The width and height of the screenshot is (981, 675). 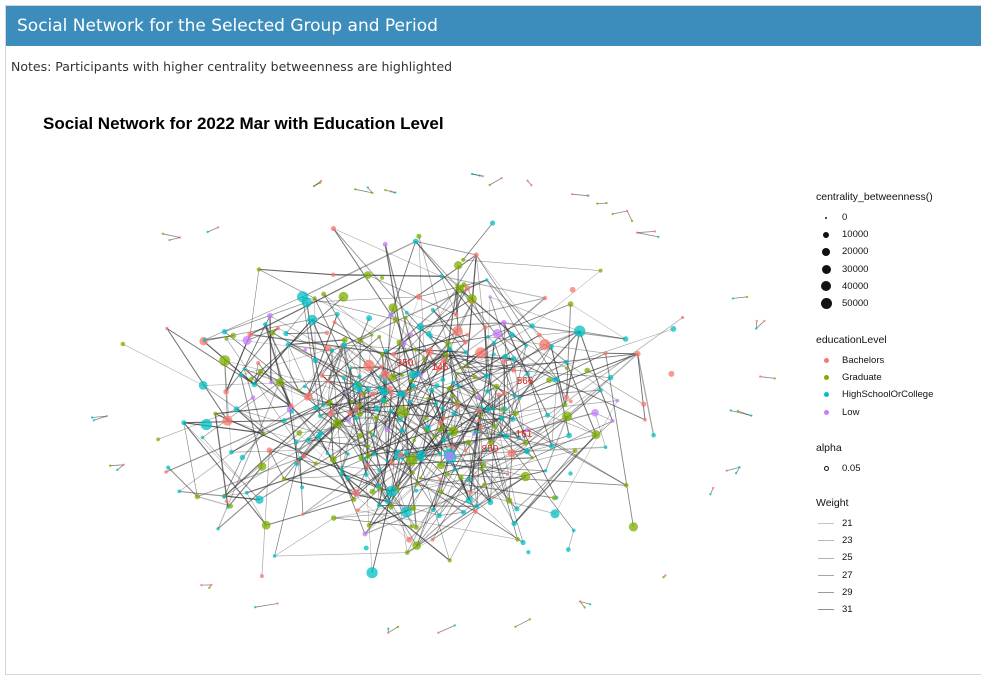 What do you see at coordinates (847, 523) in the screenshot?
I see `legend-weight-label: 21` at bounding box center [847, 523].